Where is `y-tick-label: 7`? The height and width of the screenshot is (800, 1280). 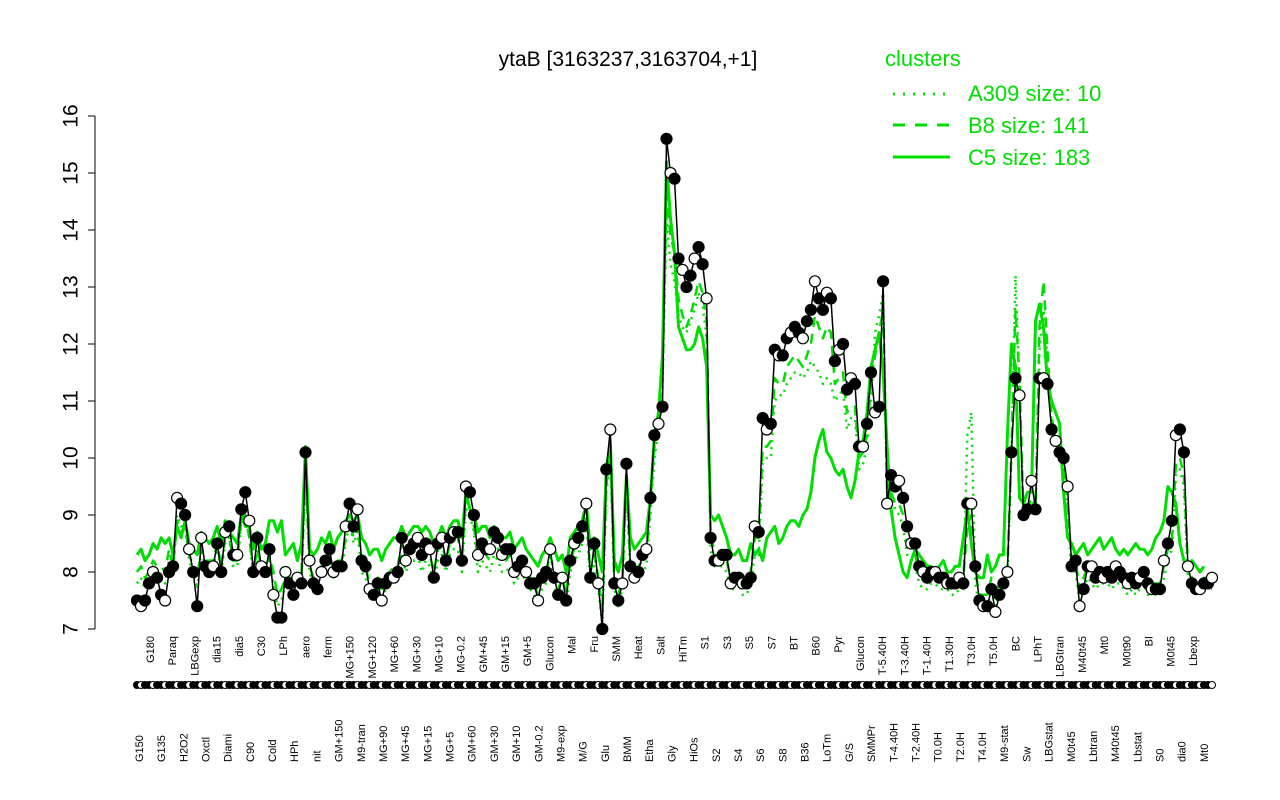 y-tick-label: 7 is located at coordinates (71, 629).